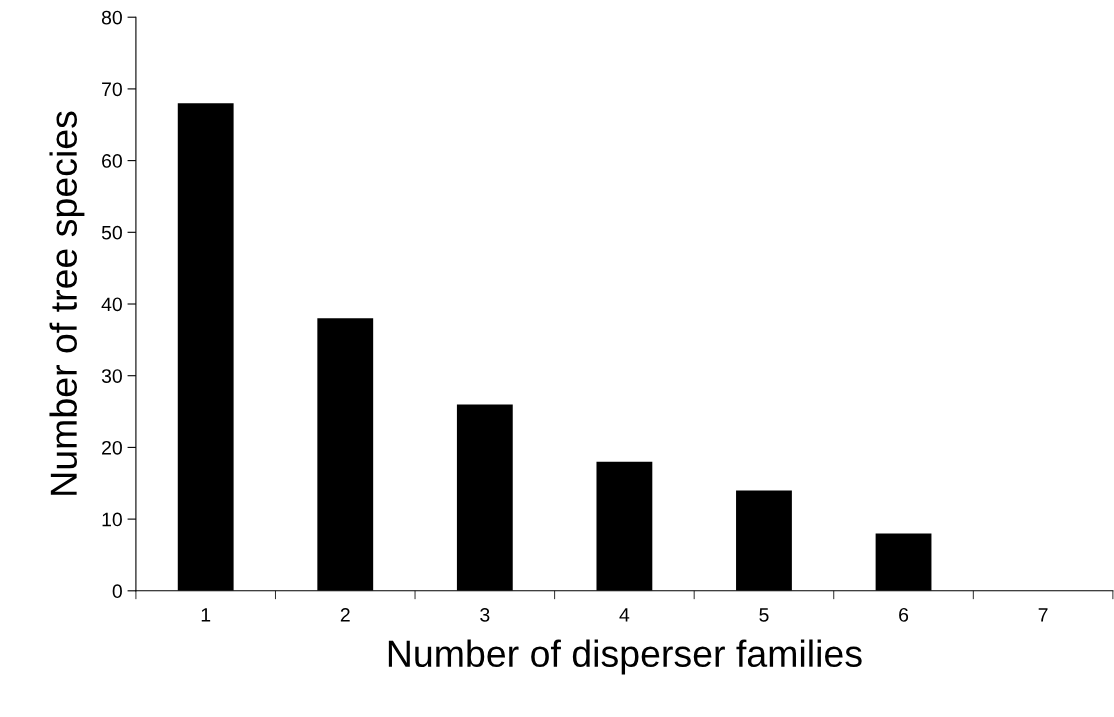 Image resolution: width=1114 pixels, height=717 pixels. I want to click on x-tick-label: 1, so click(206, 615).